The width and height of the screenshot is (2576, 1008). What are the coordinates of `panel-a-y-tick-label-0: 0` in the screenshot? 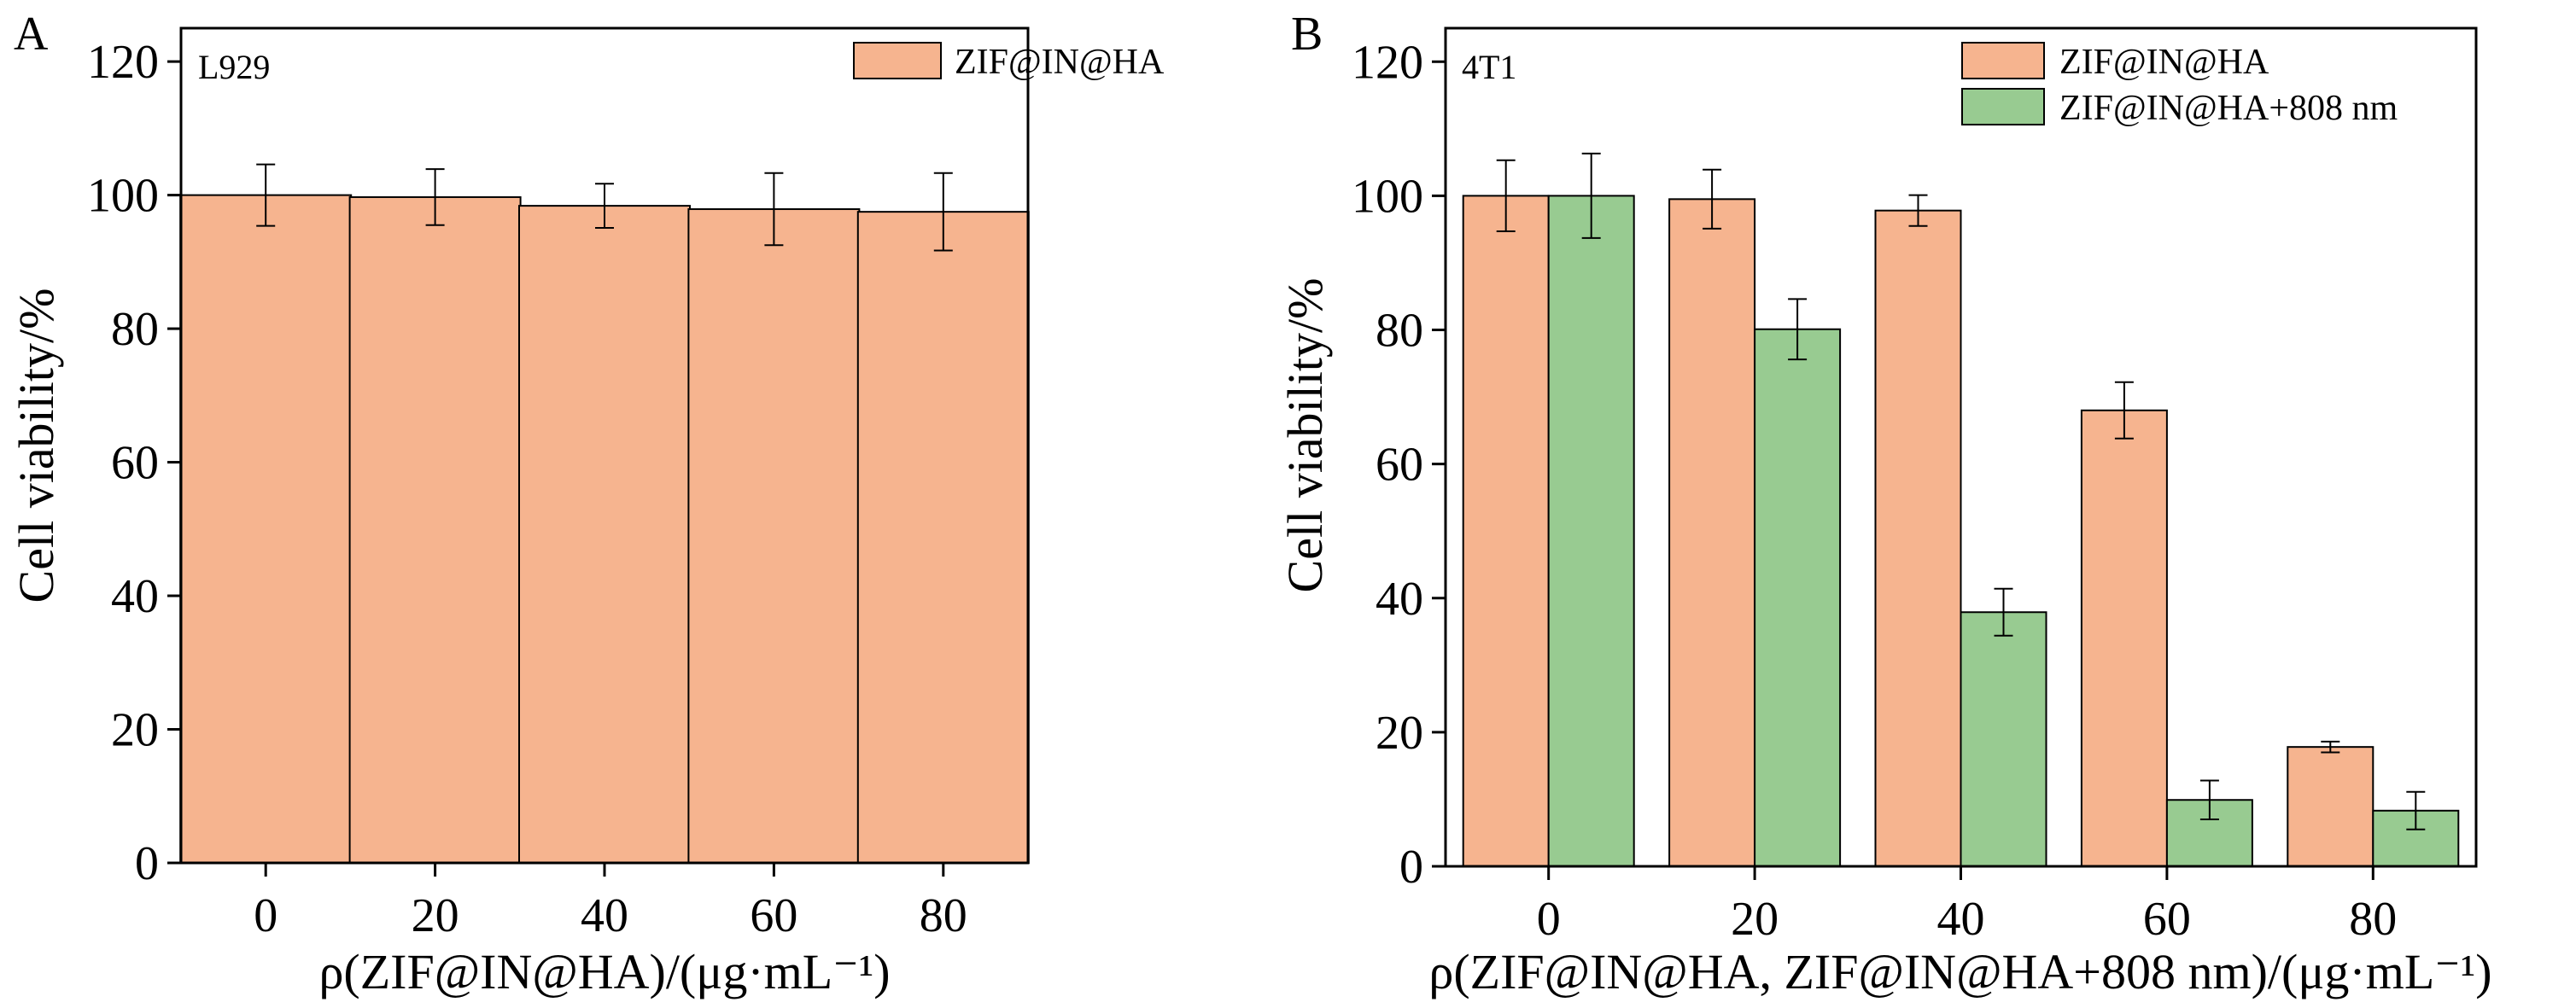 It's located at (147, 863).